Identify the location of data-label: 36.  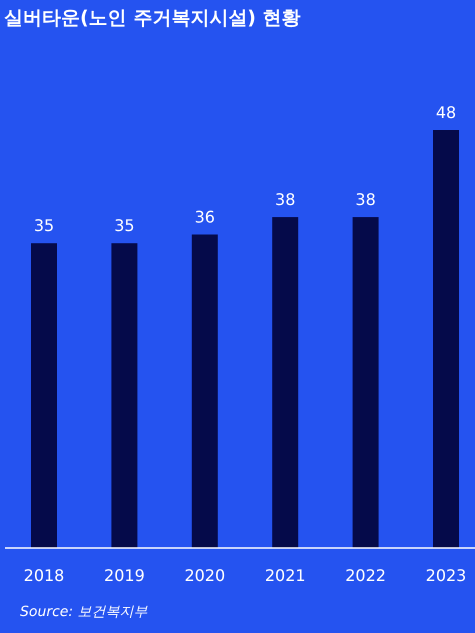
(204, 217).